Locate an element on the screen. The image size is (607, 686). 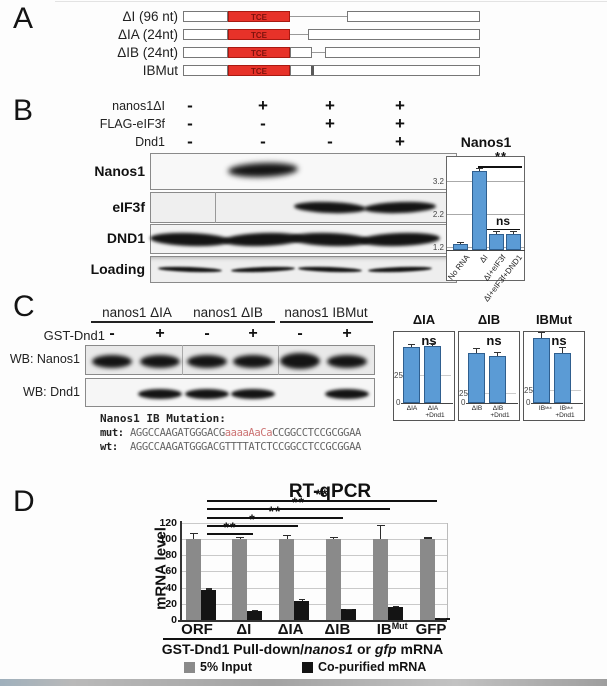
figure-edge-line is located at coordinates (331, 1).